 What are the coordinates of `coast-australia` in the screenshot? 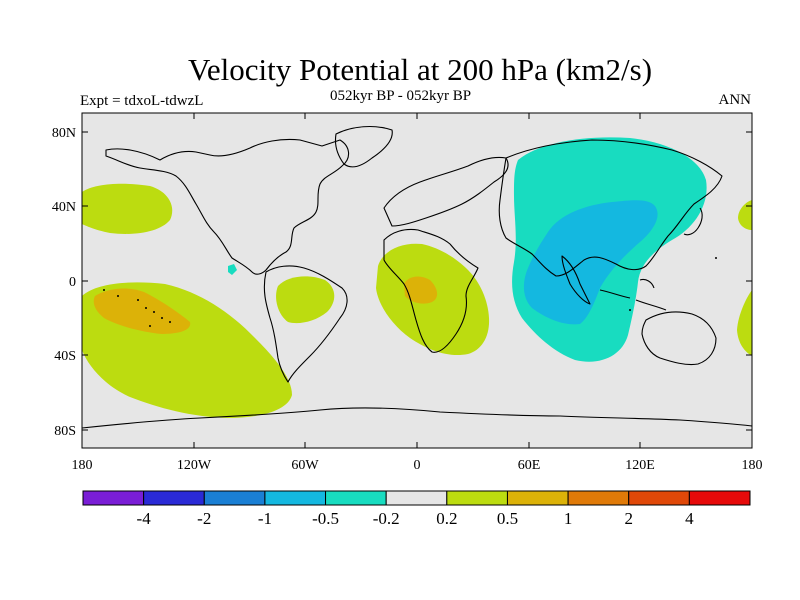 It's located at (679, 338).